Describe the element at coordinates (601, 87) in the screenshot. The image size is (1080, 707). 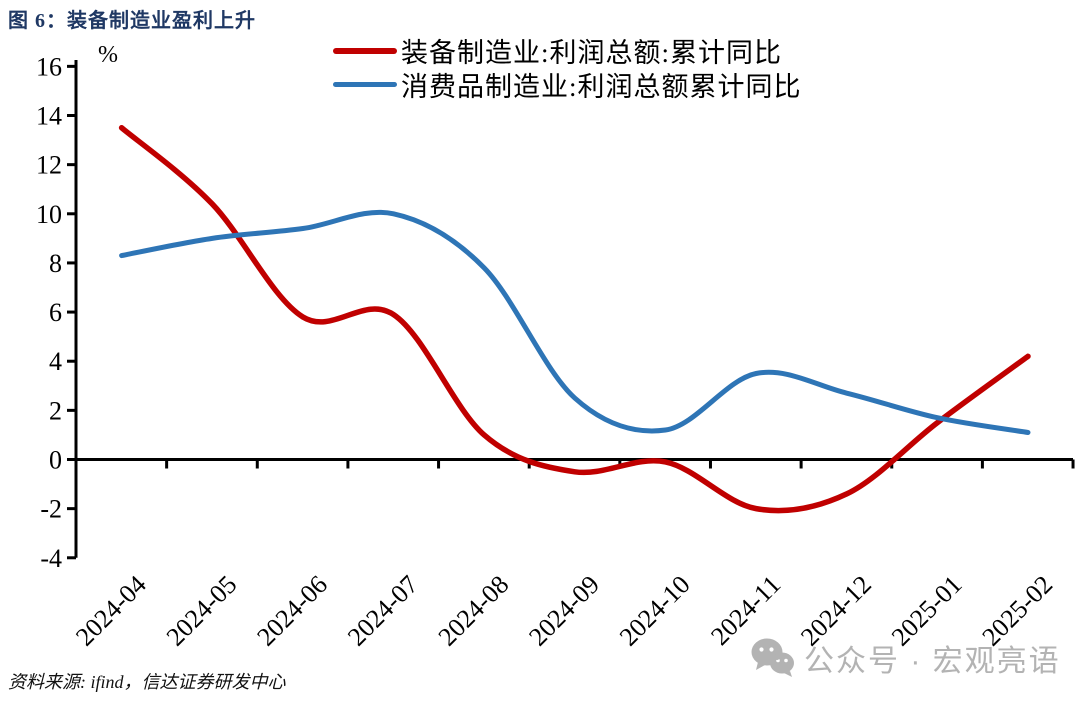
I see `legend-label-consumer: 消费品制造业:利润总额累计同比` at that location.